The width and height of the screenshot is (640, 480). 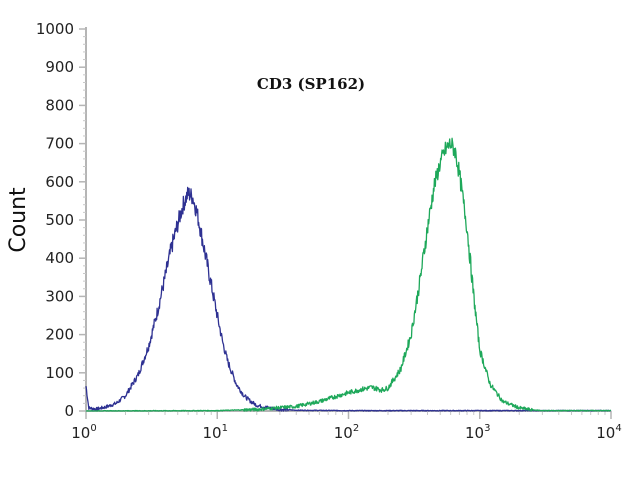 What do you see at coordinates (59, 67) in the screenshot?
I see `y-tick-label: 900` at bounding box center [59, 67].